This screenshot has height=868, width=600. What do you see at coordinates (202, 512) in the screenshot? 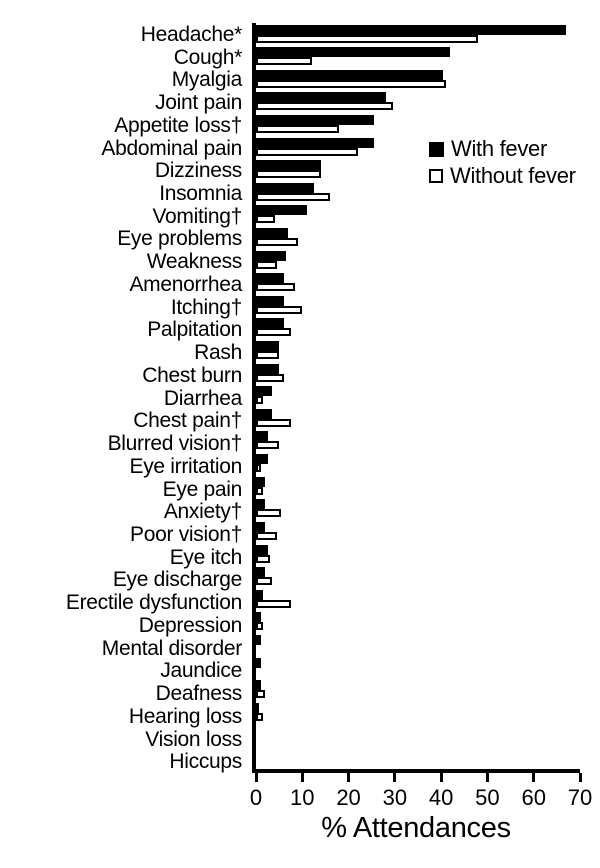
I see `category-label: Anxiety†` at bounding box center [202, 512].